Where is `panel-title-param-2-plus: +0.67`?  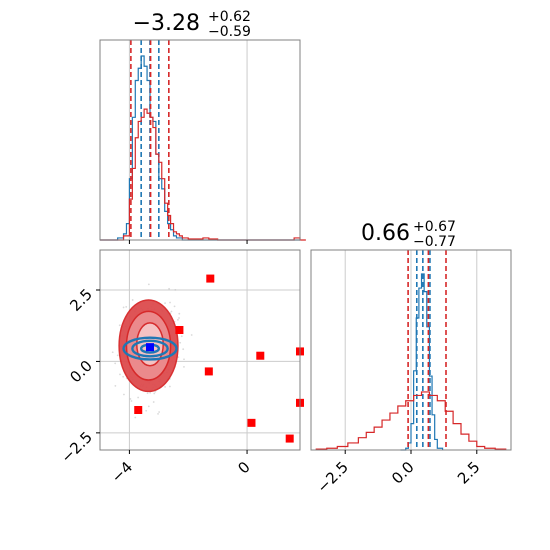
panel-title-param-2-plus: +0.67 is located at coordinates (434, 227).